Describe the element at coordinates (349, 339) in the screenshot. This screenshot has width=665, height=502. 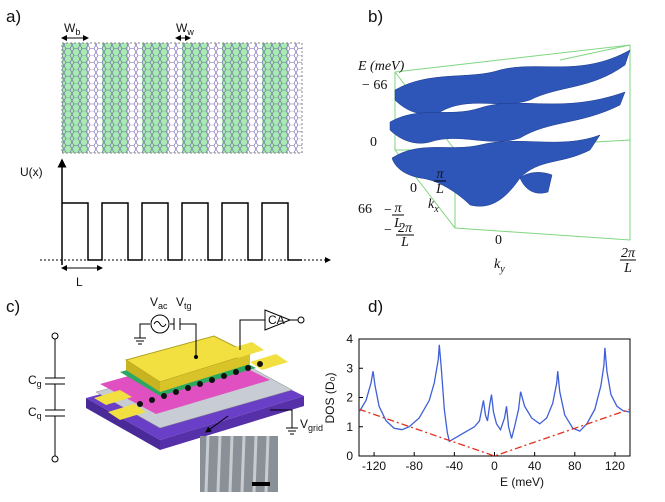
I see `y-tick-label: 4` at that location.